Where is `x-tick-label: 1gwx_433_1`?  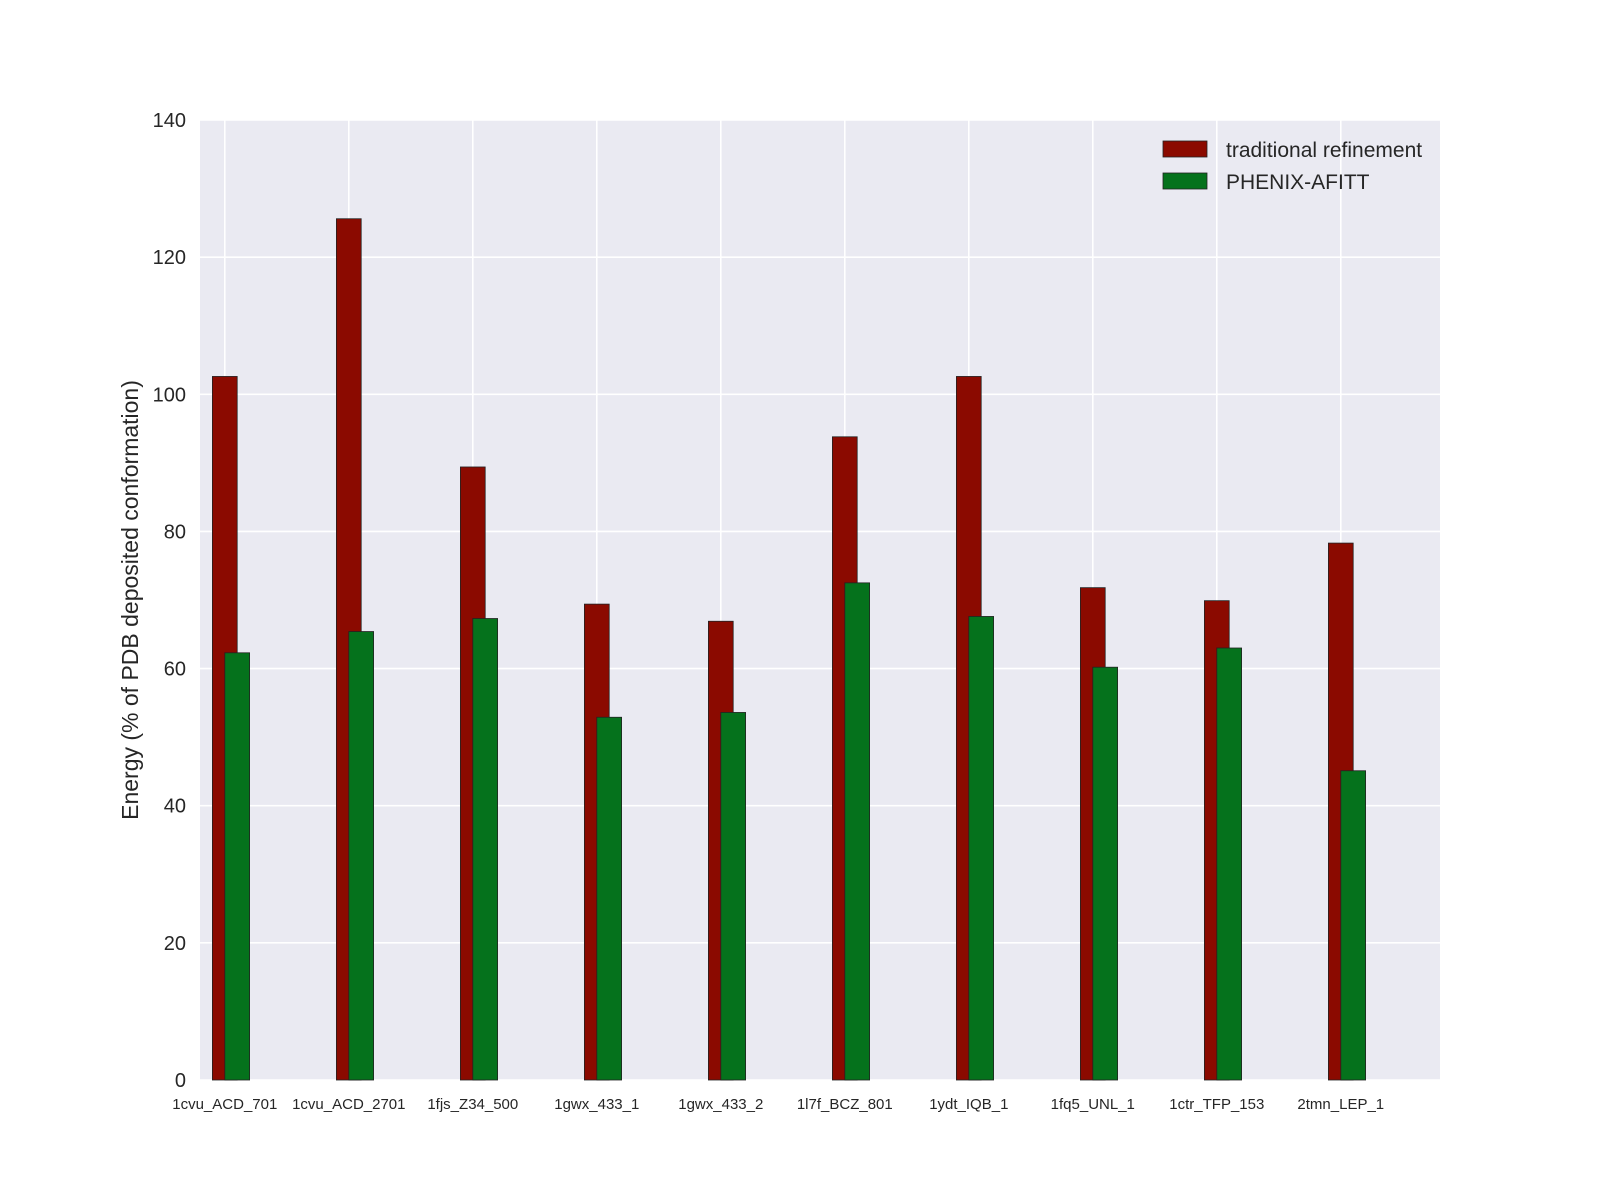
x-tick-label: 1gwx_433_1 is located at coordinates (596, 1104).